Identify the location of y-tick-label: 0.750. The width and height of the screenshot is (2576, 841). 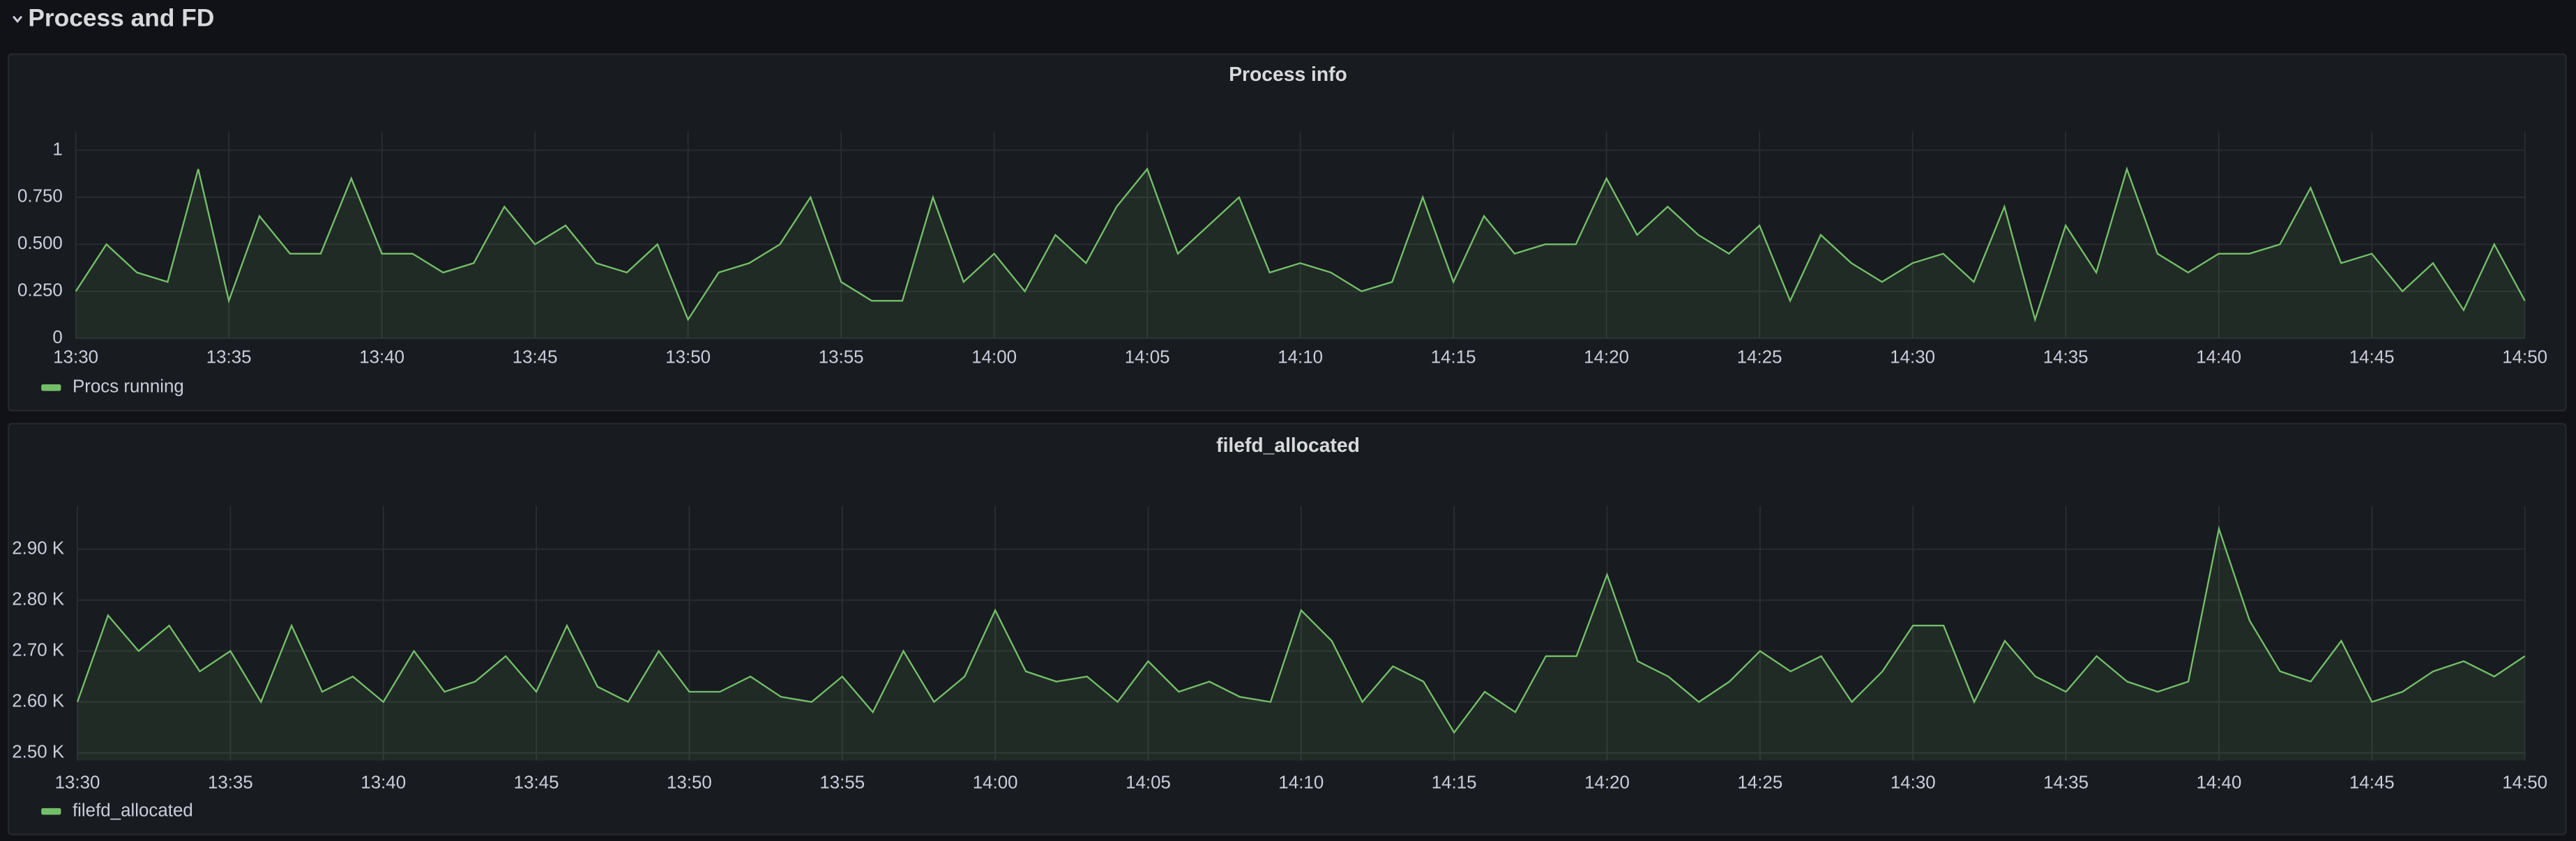
(40, 196).